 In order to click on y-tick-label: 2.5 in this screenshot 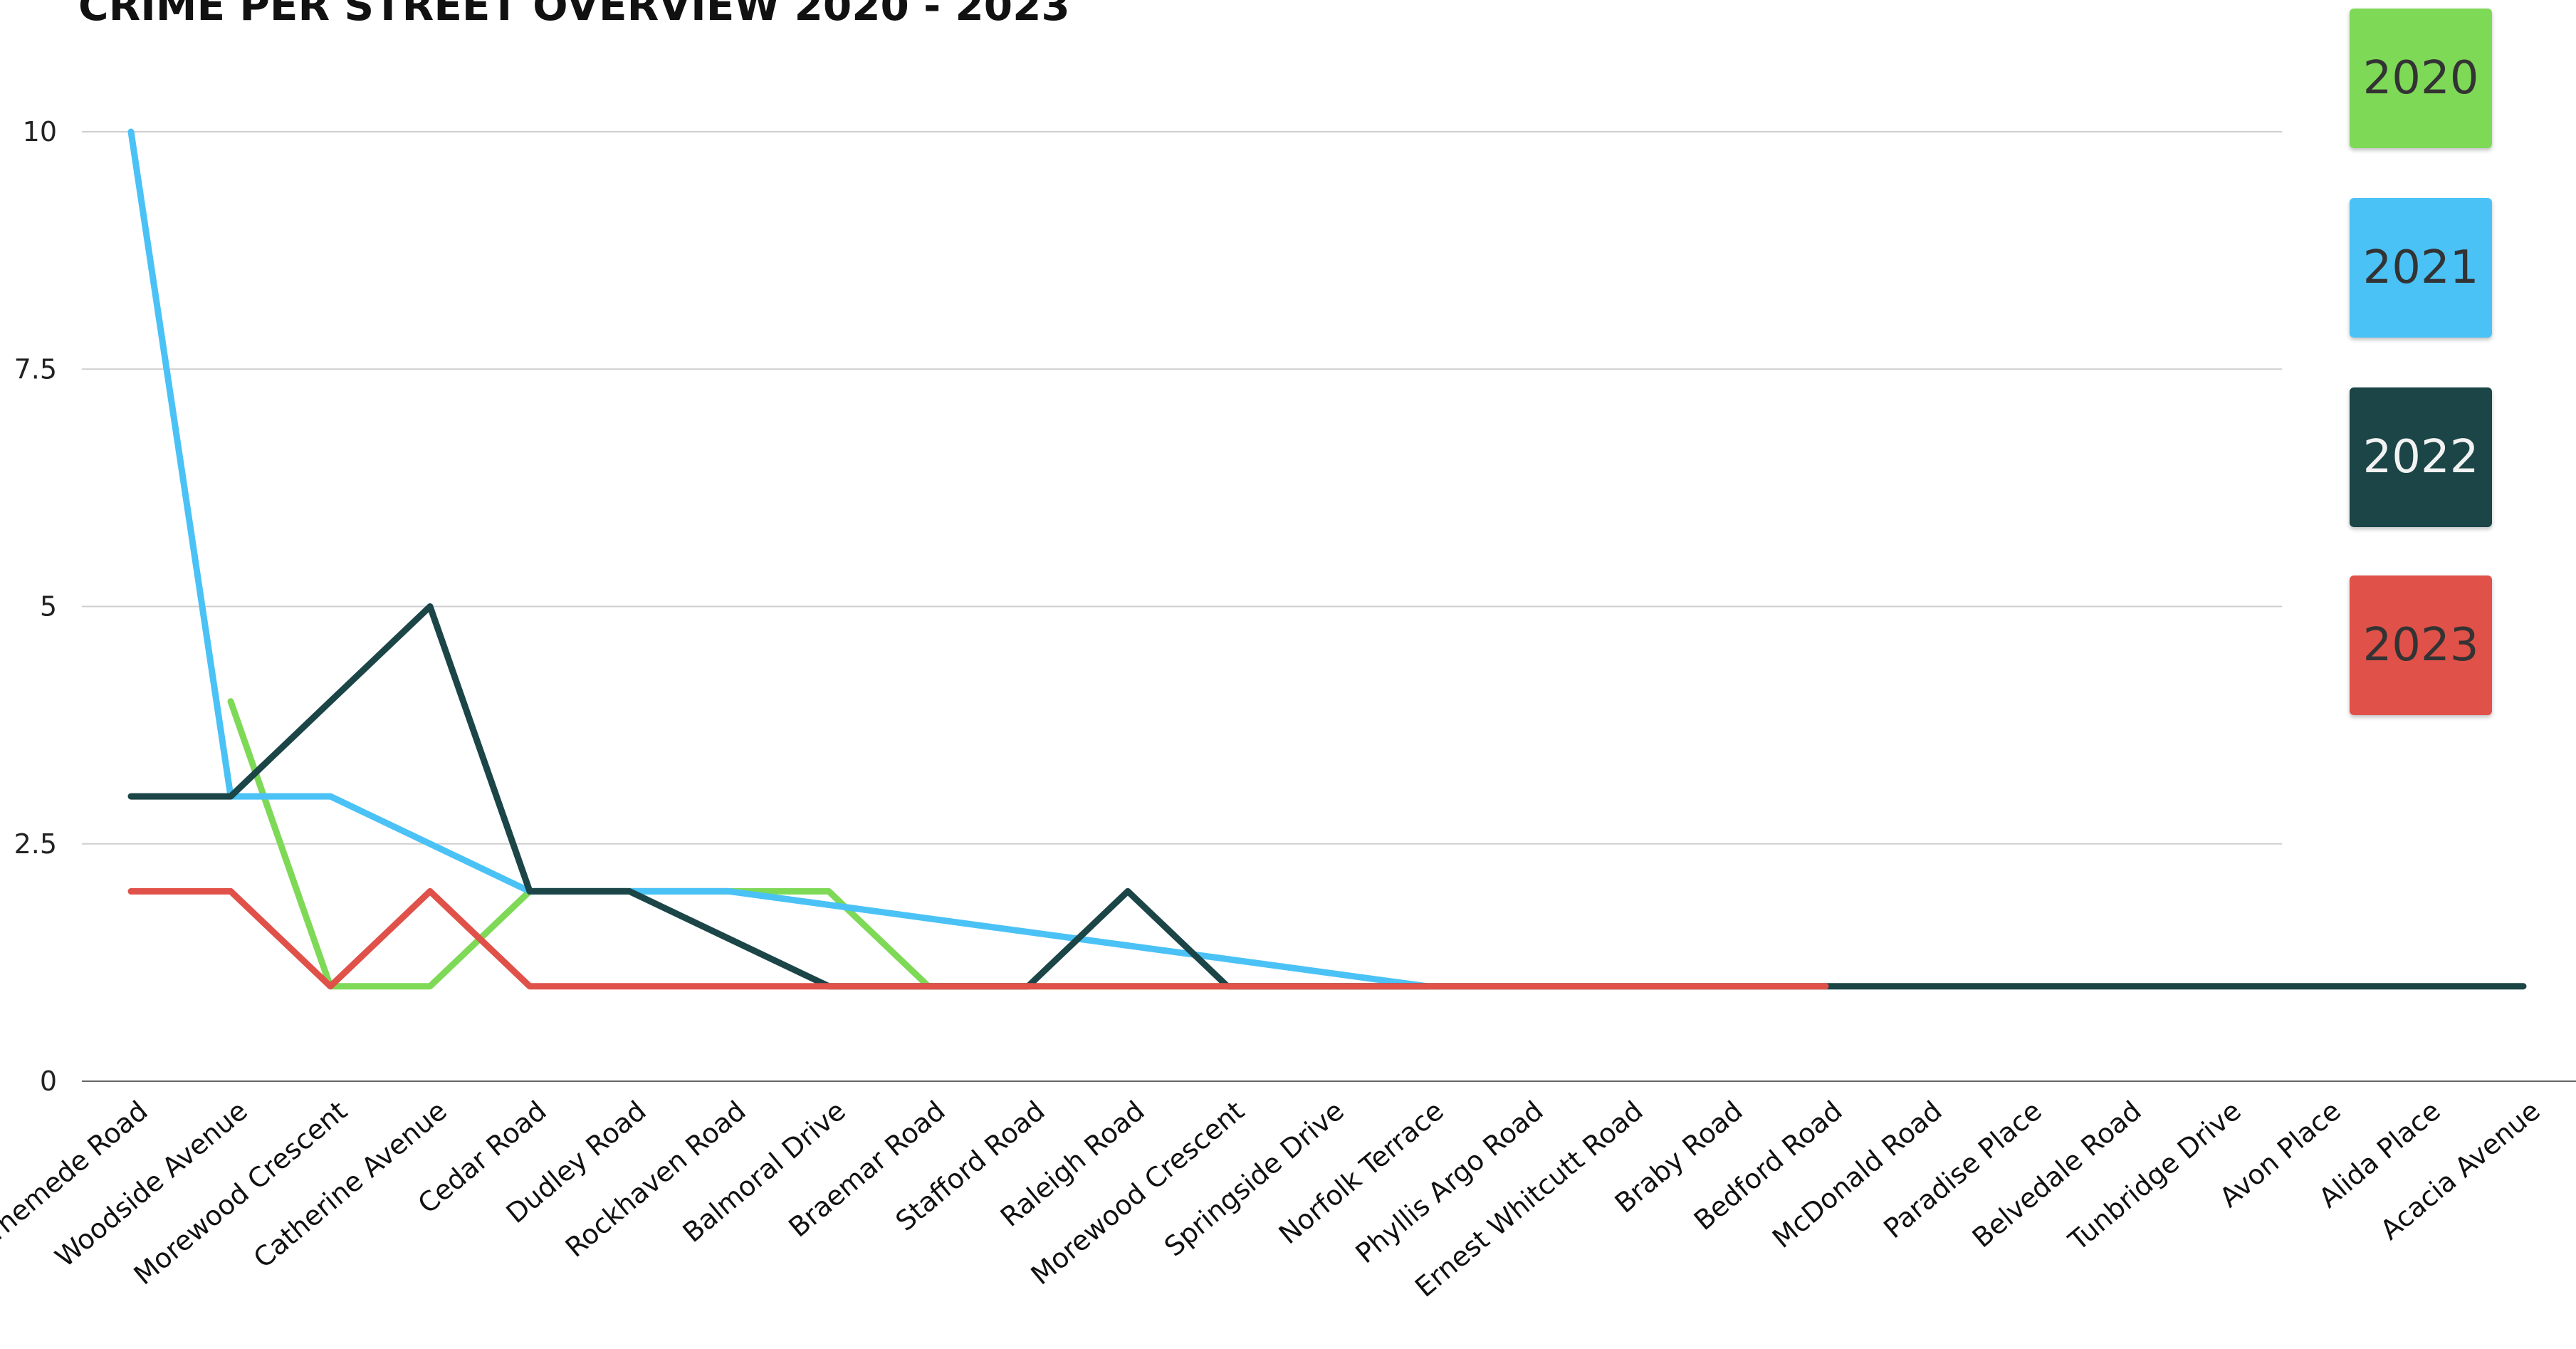, I will do `click(35, 844)`.